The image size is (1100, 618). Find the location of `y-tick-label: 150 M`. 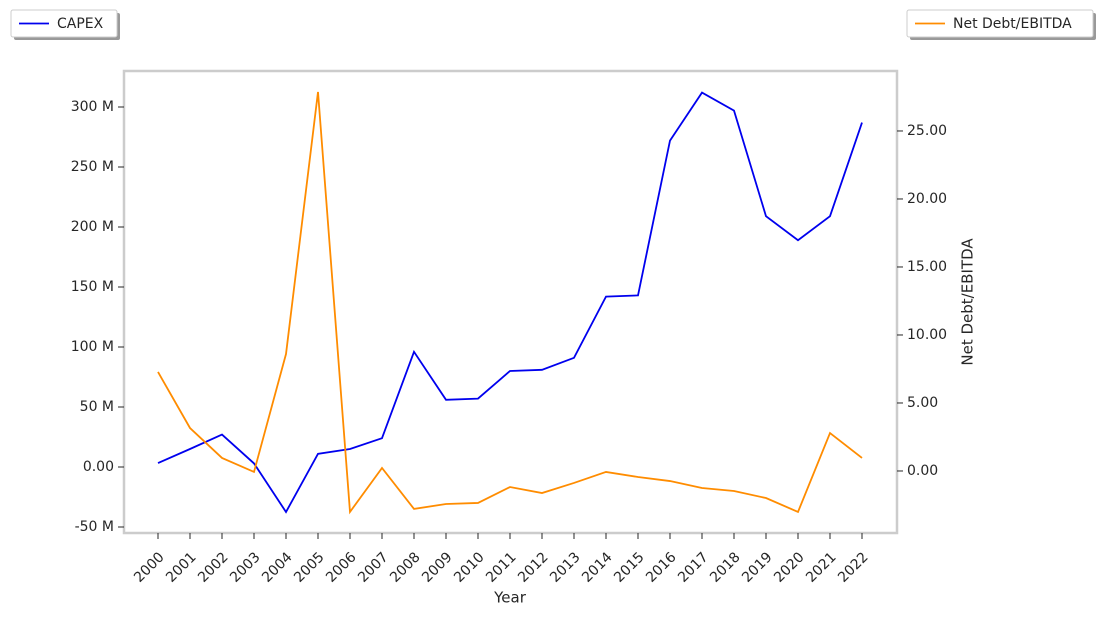

y-tick-label: 150 M is located at coordinates (92, 287).